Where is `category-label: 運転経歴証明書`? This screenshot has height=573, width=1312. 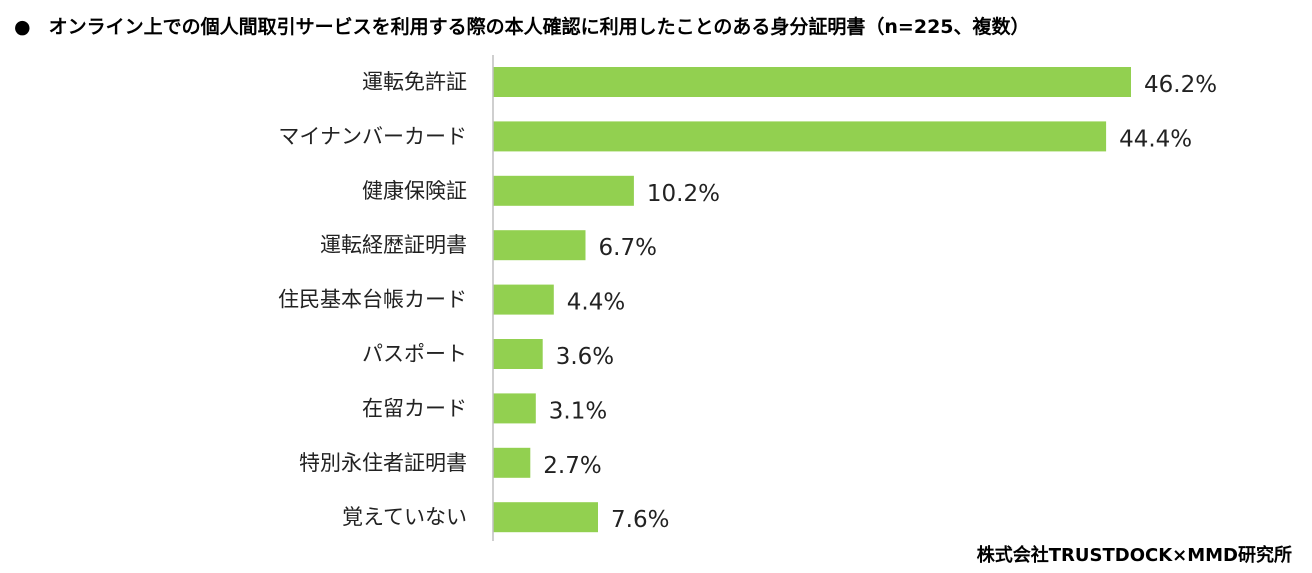
category-label: 運転経歴証明書 is located at coordinates (393, 245).